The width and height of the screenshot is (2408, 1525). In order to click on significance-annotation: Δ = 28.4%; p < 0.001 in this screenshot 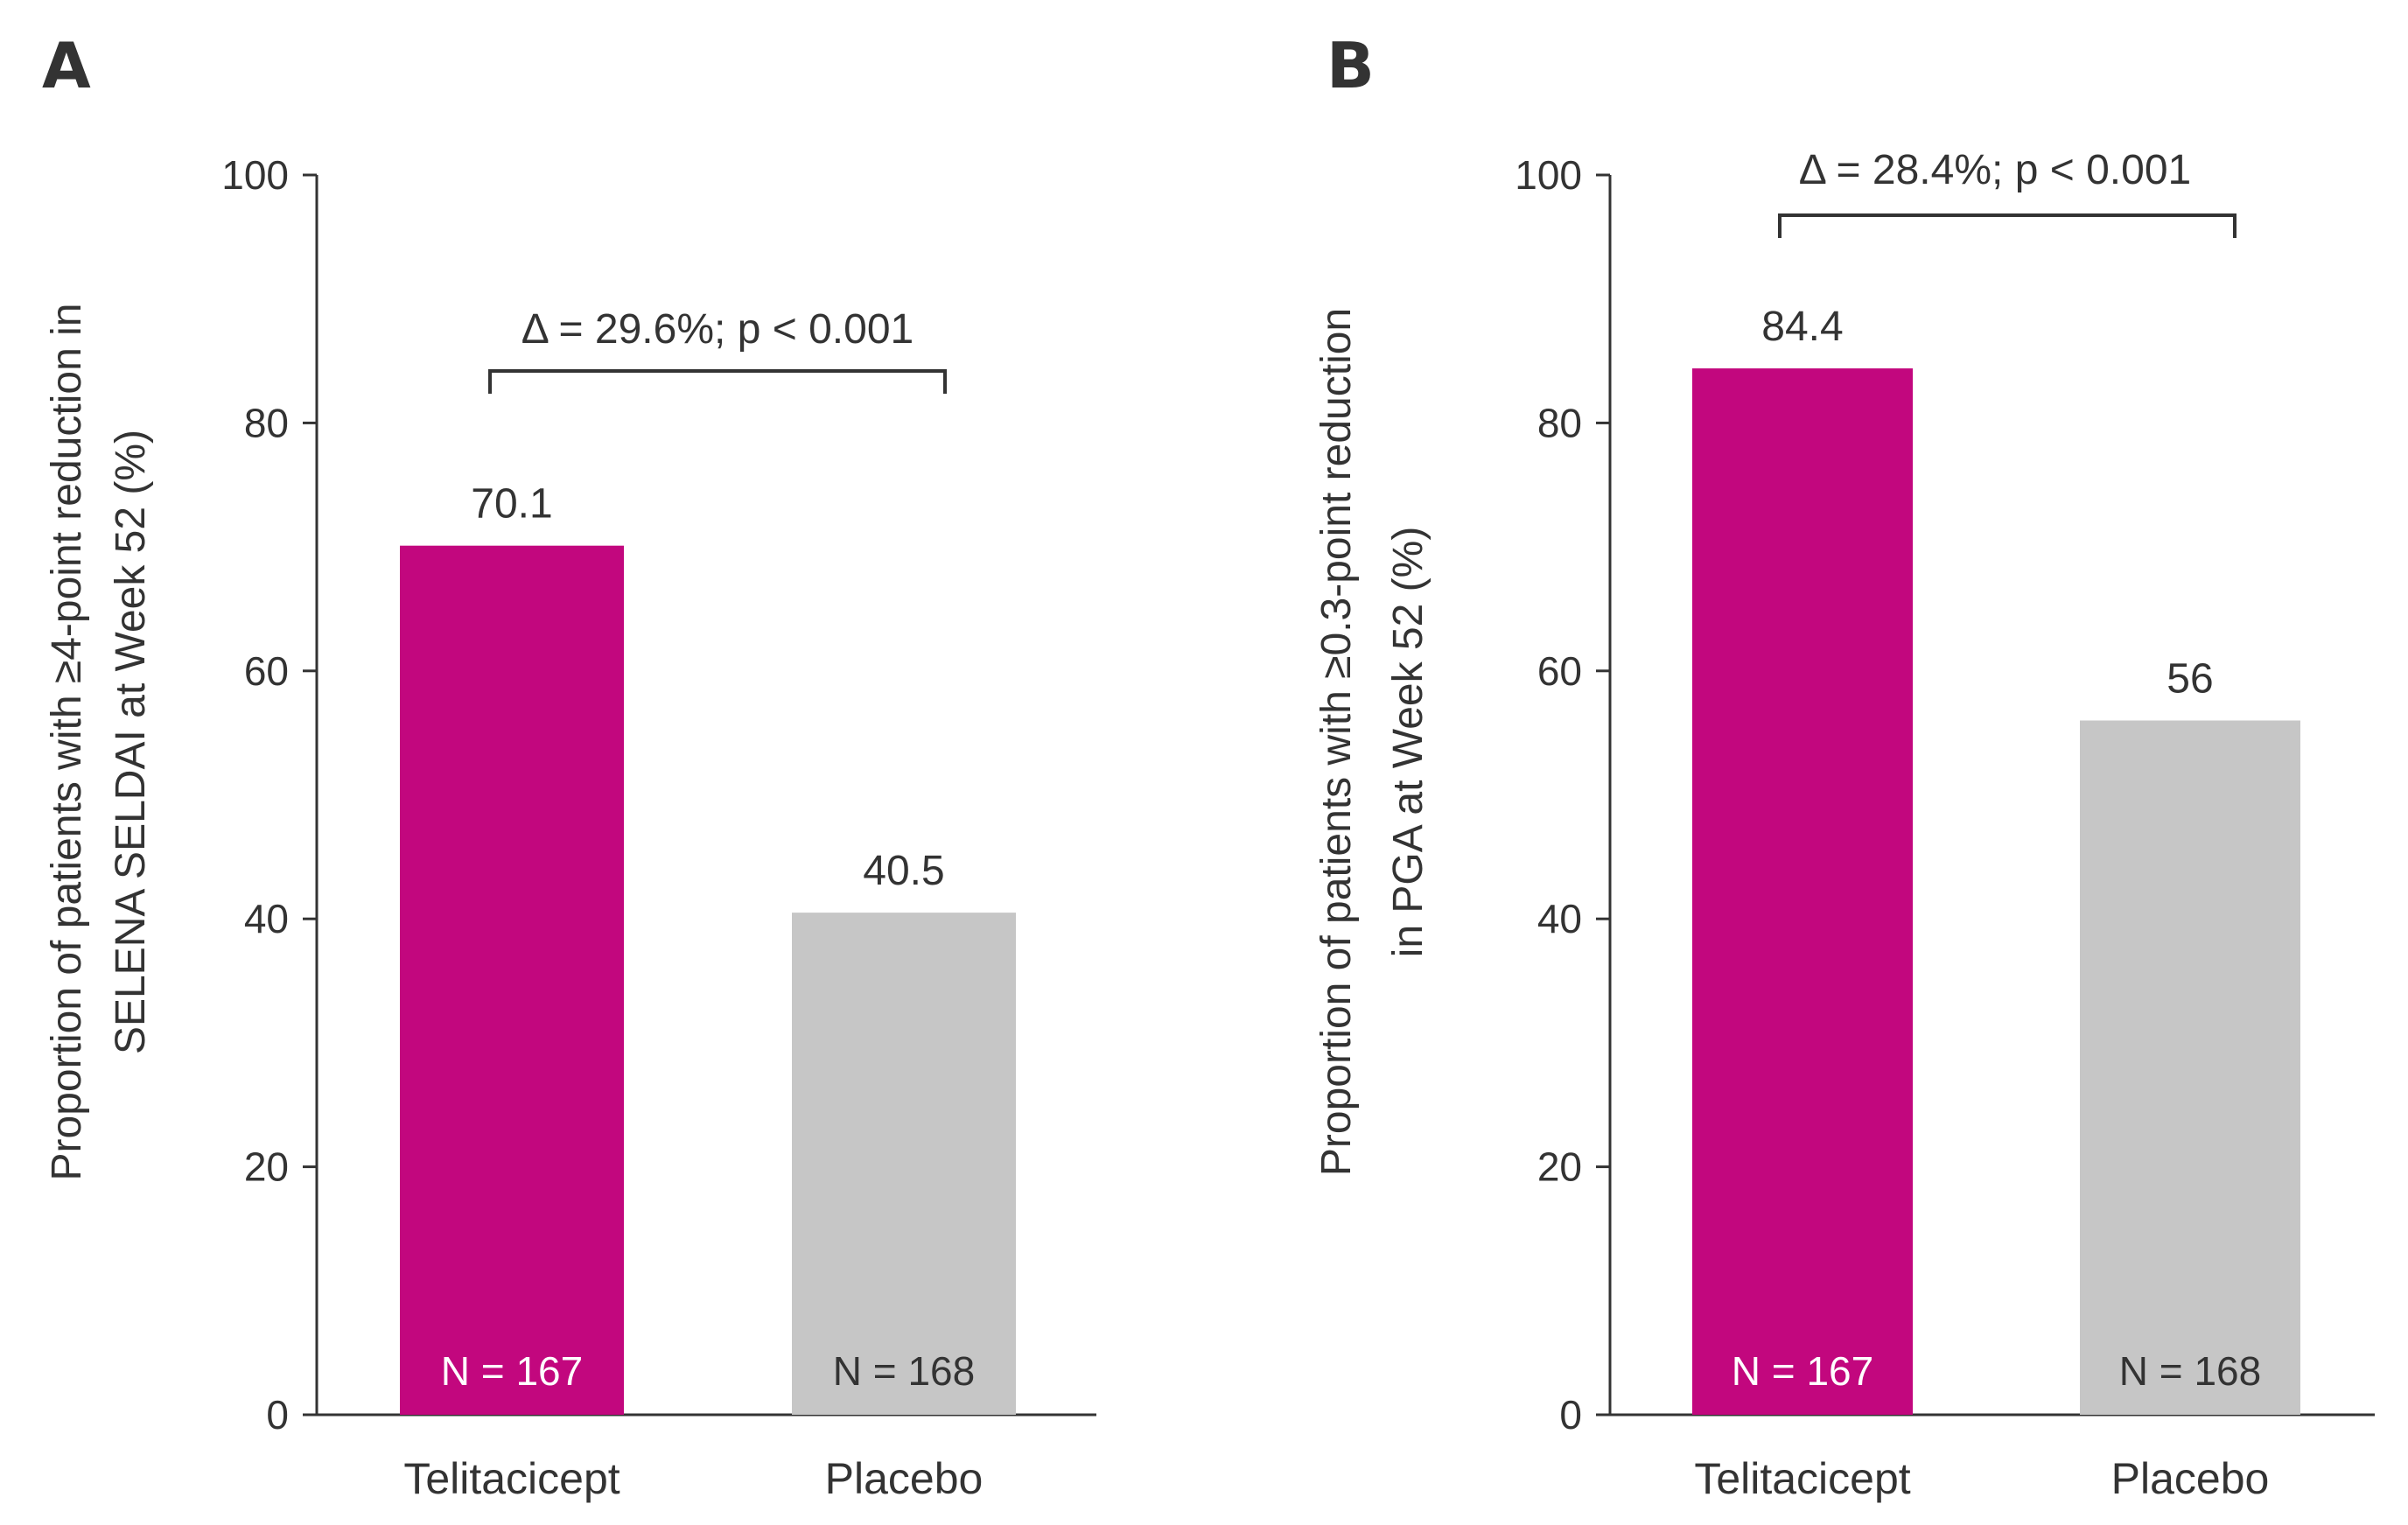, I will do `click(1995, 170)`.